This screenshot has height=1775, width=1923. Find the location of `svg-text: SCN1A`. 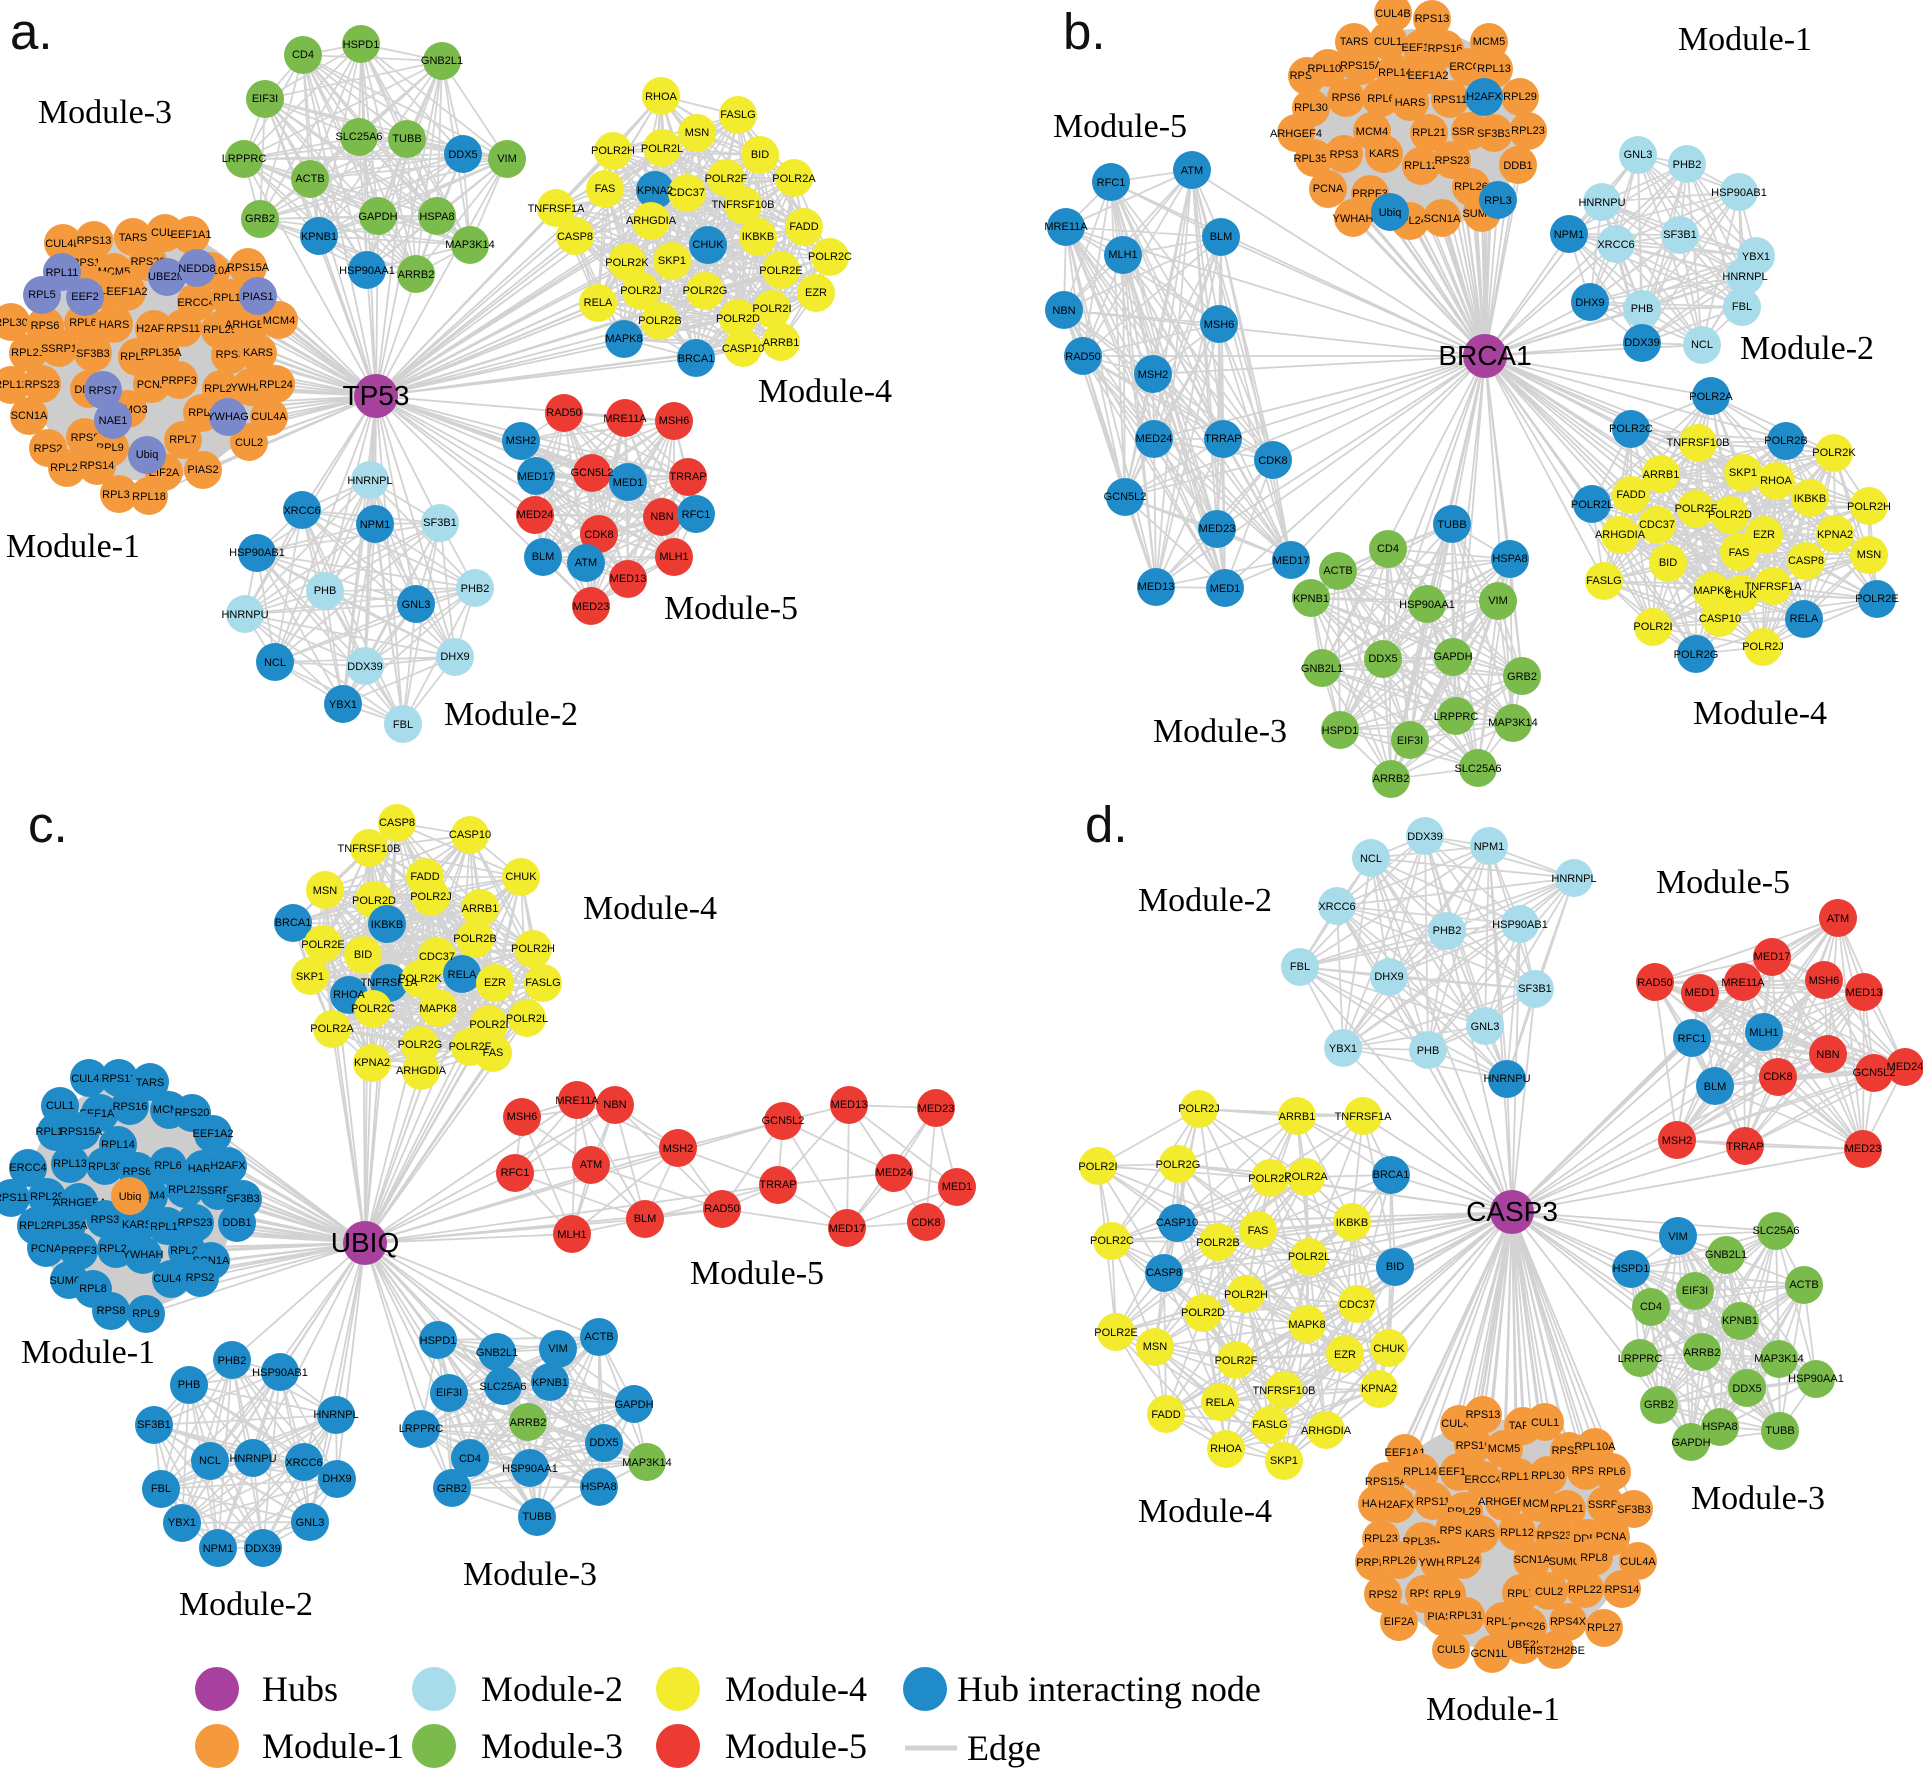

svg-text: SCN1A is located at coordinates (29, 416).